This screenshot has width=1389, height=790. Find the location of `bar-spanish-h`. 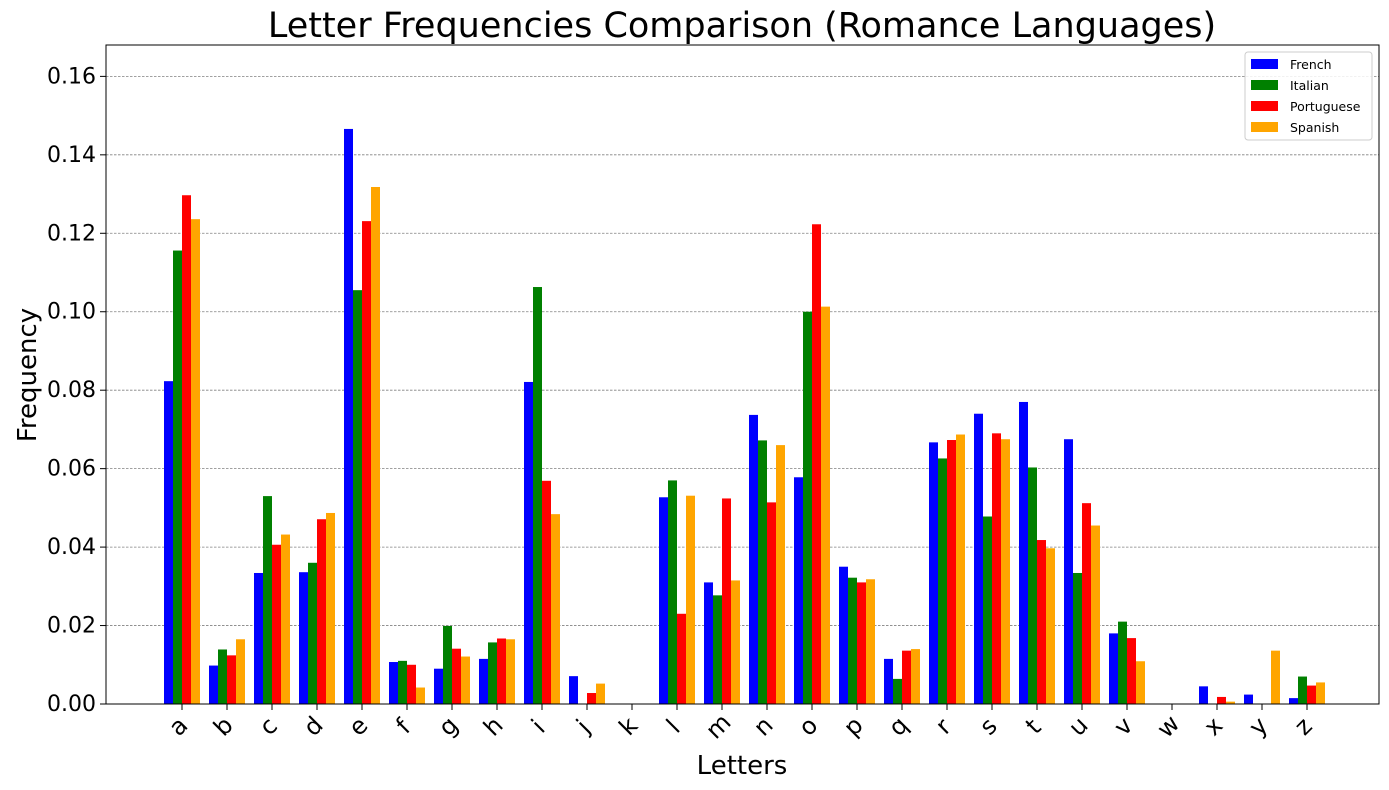

bar-spanish-h is located at coordinates (510, 671).